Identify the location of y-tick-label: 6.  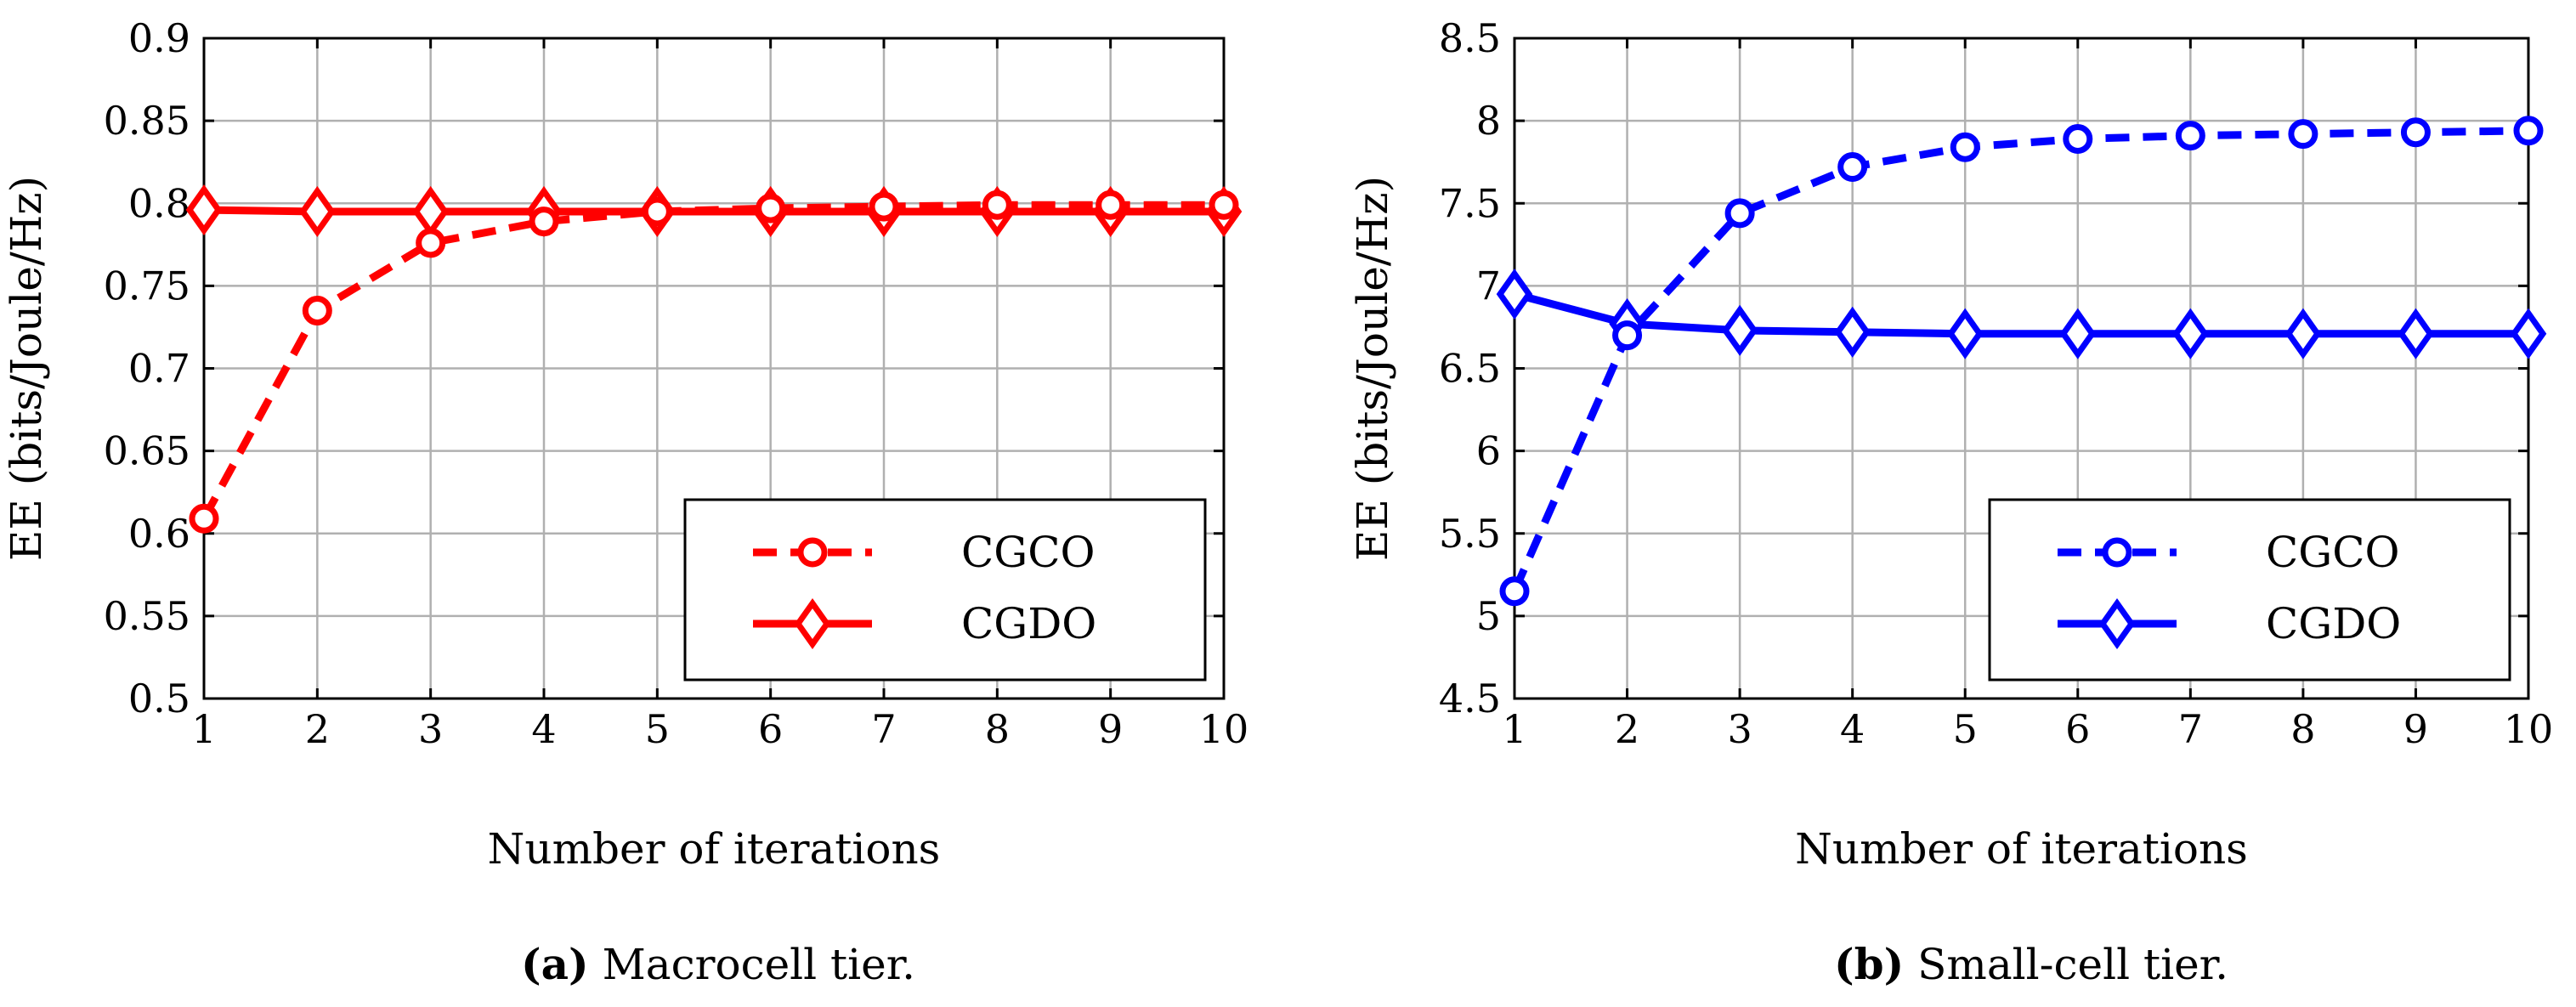
(1488, 451).